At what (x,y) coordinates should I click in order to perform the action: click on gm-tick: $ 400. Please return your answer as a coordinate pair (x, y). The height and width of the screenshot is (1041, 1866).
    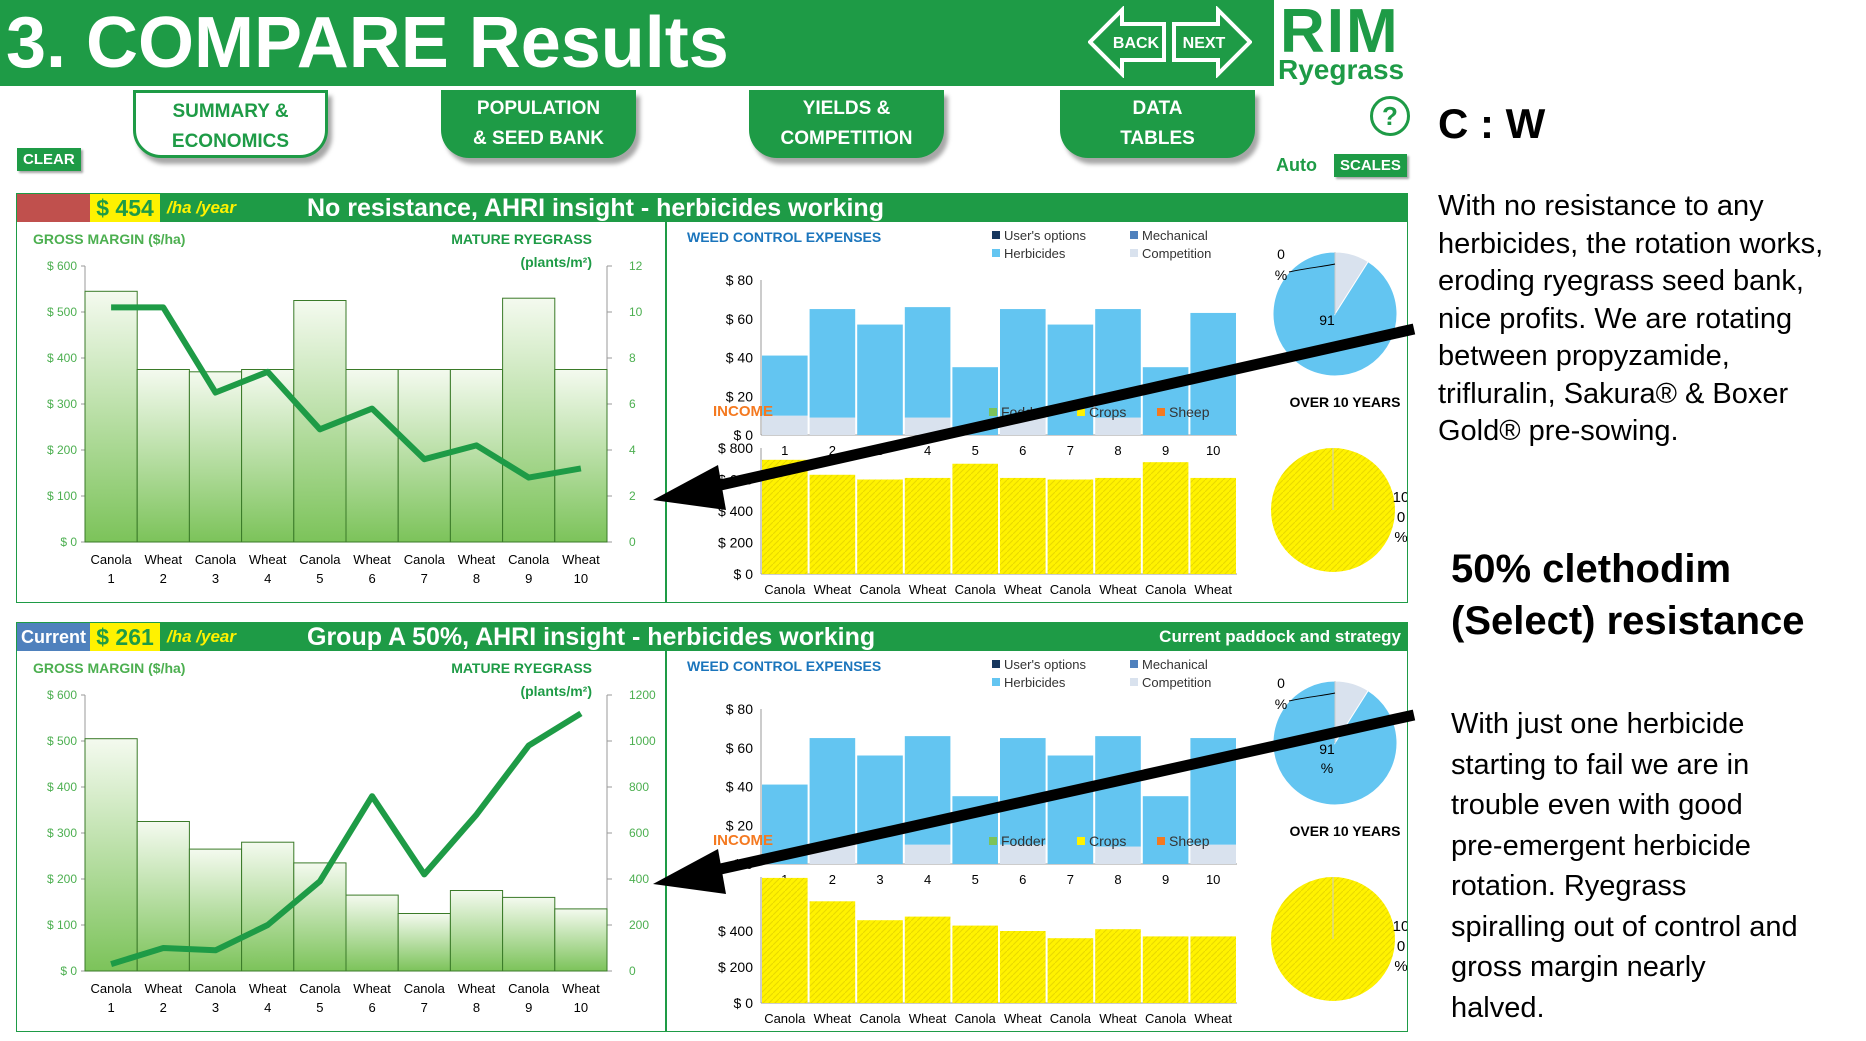
    Looking at the image, I should click on (62, 358).